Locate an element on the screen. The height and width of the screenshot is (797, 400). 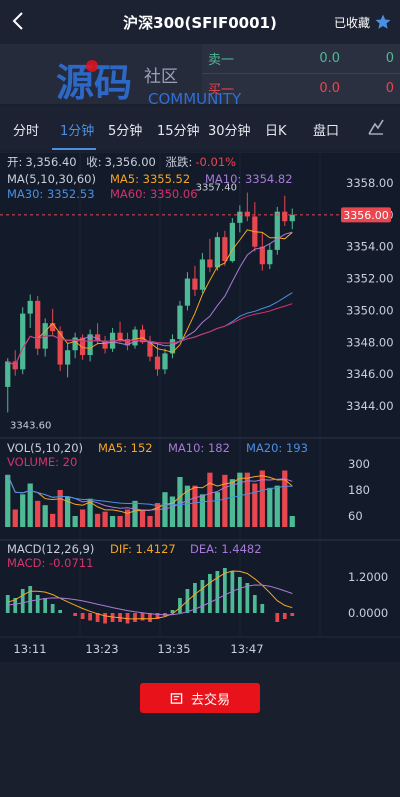
ma60-value: MA60: 3350.06 is located at coordinates (154, 194).